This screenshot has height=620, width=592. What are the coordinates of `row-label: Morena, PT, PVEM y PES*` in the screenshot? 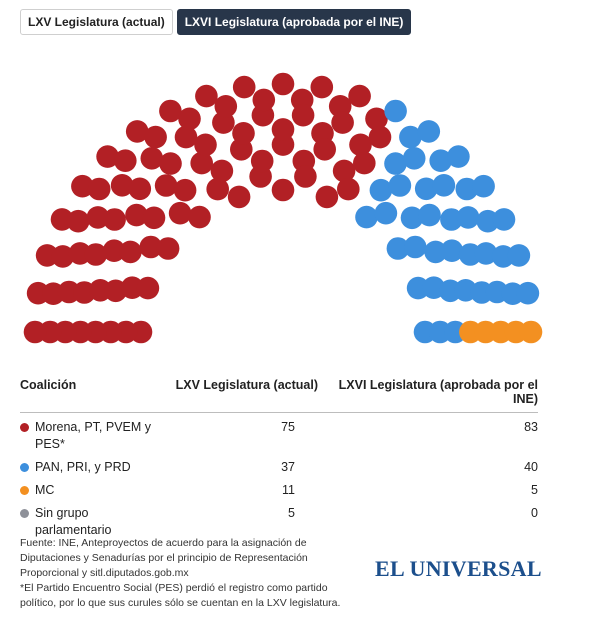 It's located at (93, 435).